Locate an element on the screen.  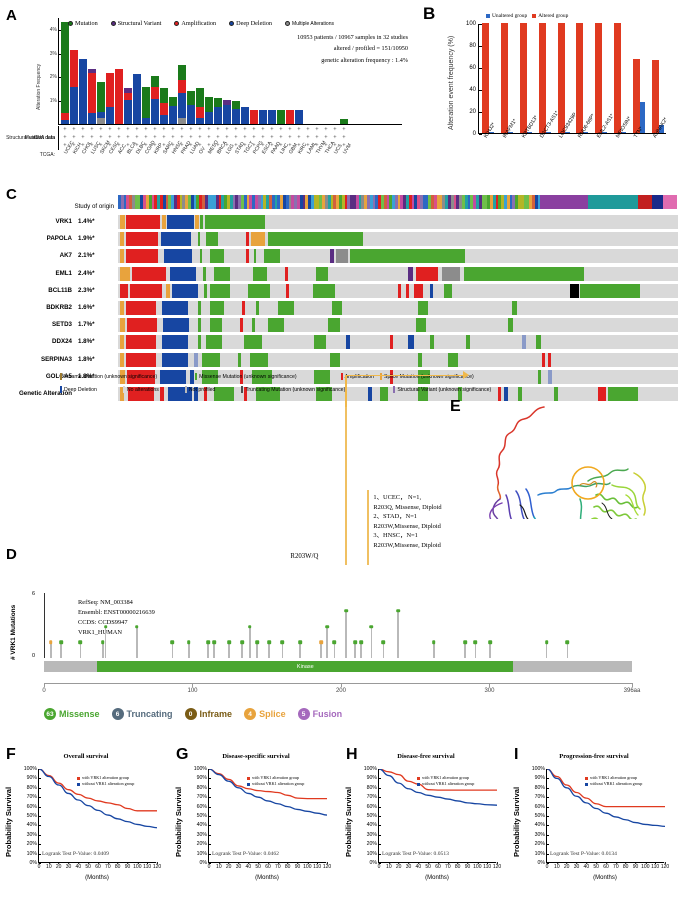
panel-c-gene-label: DDX24 is located at coordinates (62, 342).